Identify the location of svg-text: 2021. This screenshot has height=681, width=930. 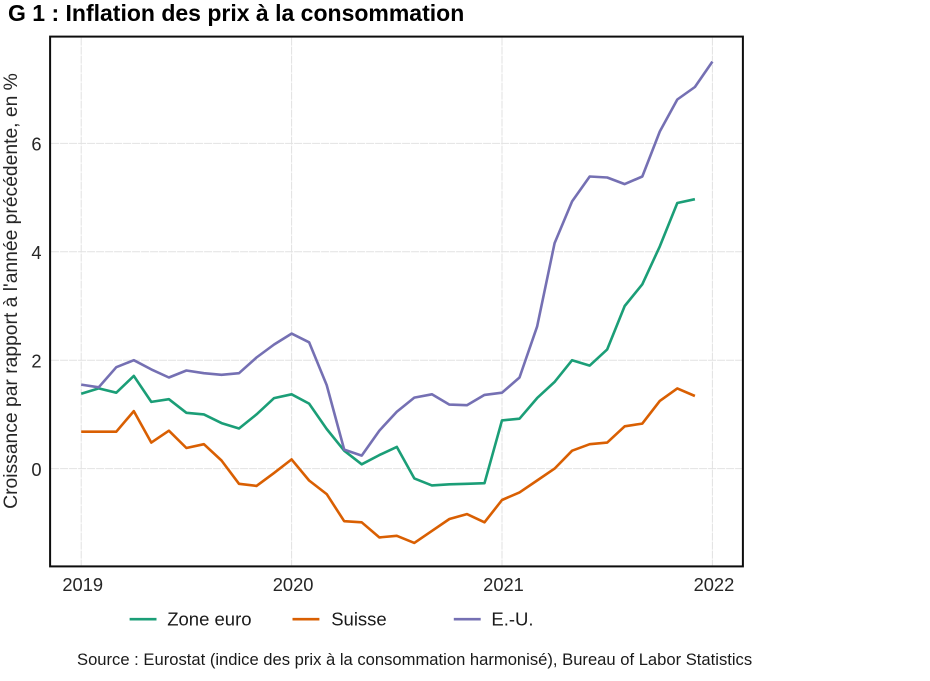
(503, 584).